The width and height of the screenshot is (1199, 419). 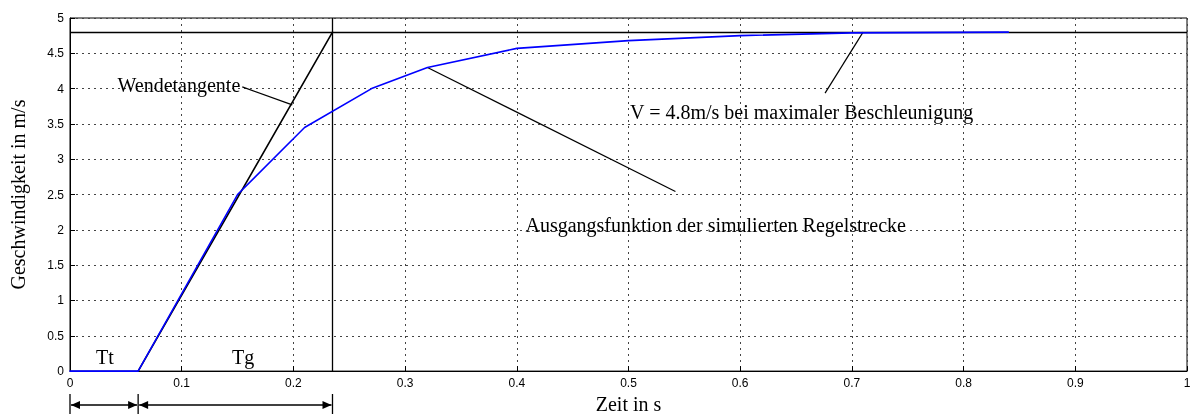 What do you see at coordinates (61, 159) in the screenshot?
I see `y-tick-label: 3` at bounding box center [61, 159].